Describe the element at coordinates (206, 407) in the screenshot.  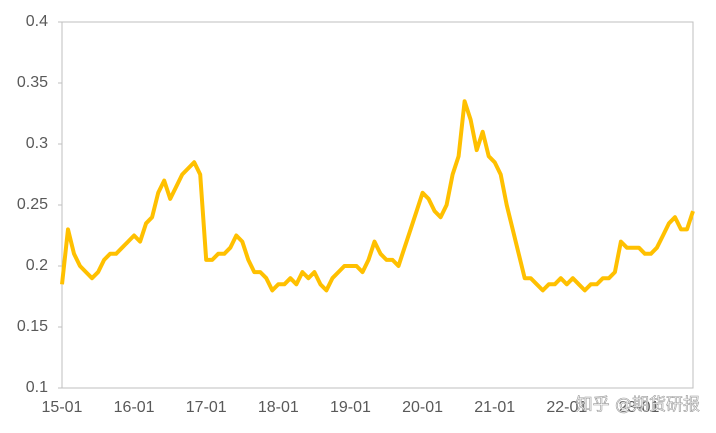
I see `x-tick-label: 17-01` at that location.